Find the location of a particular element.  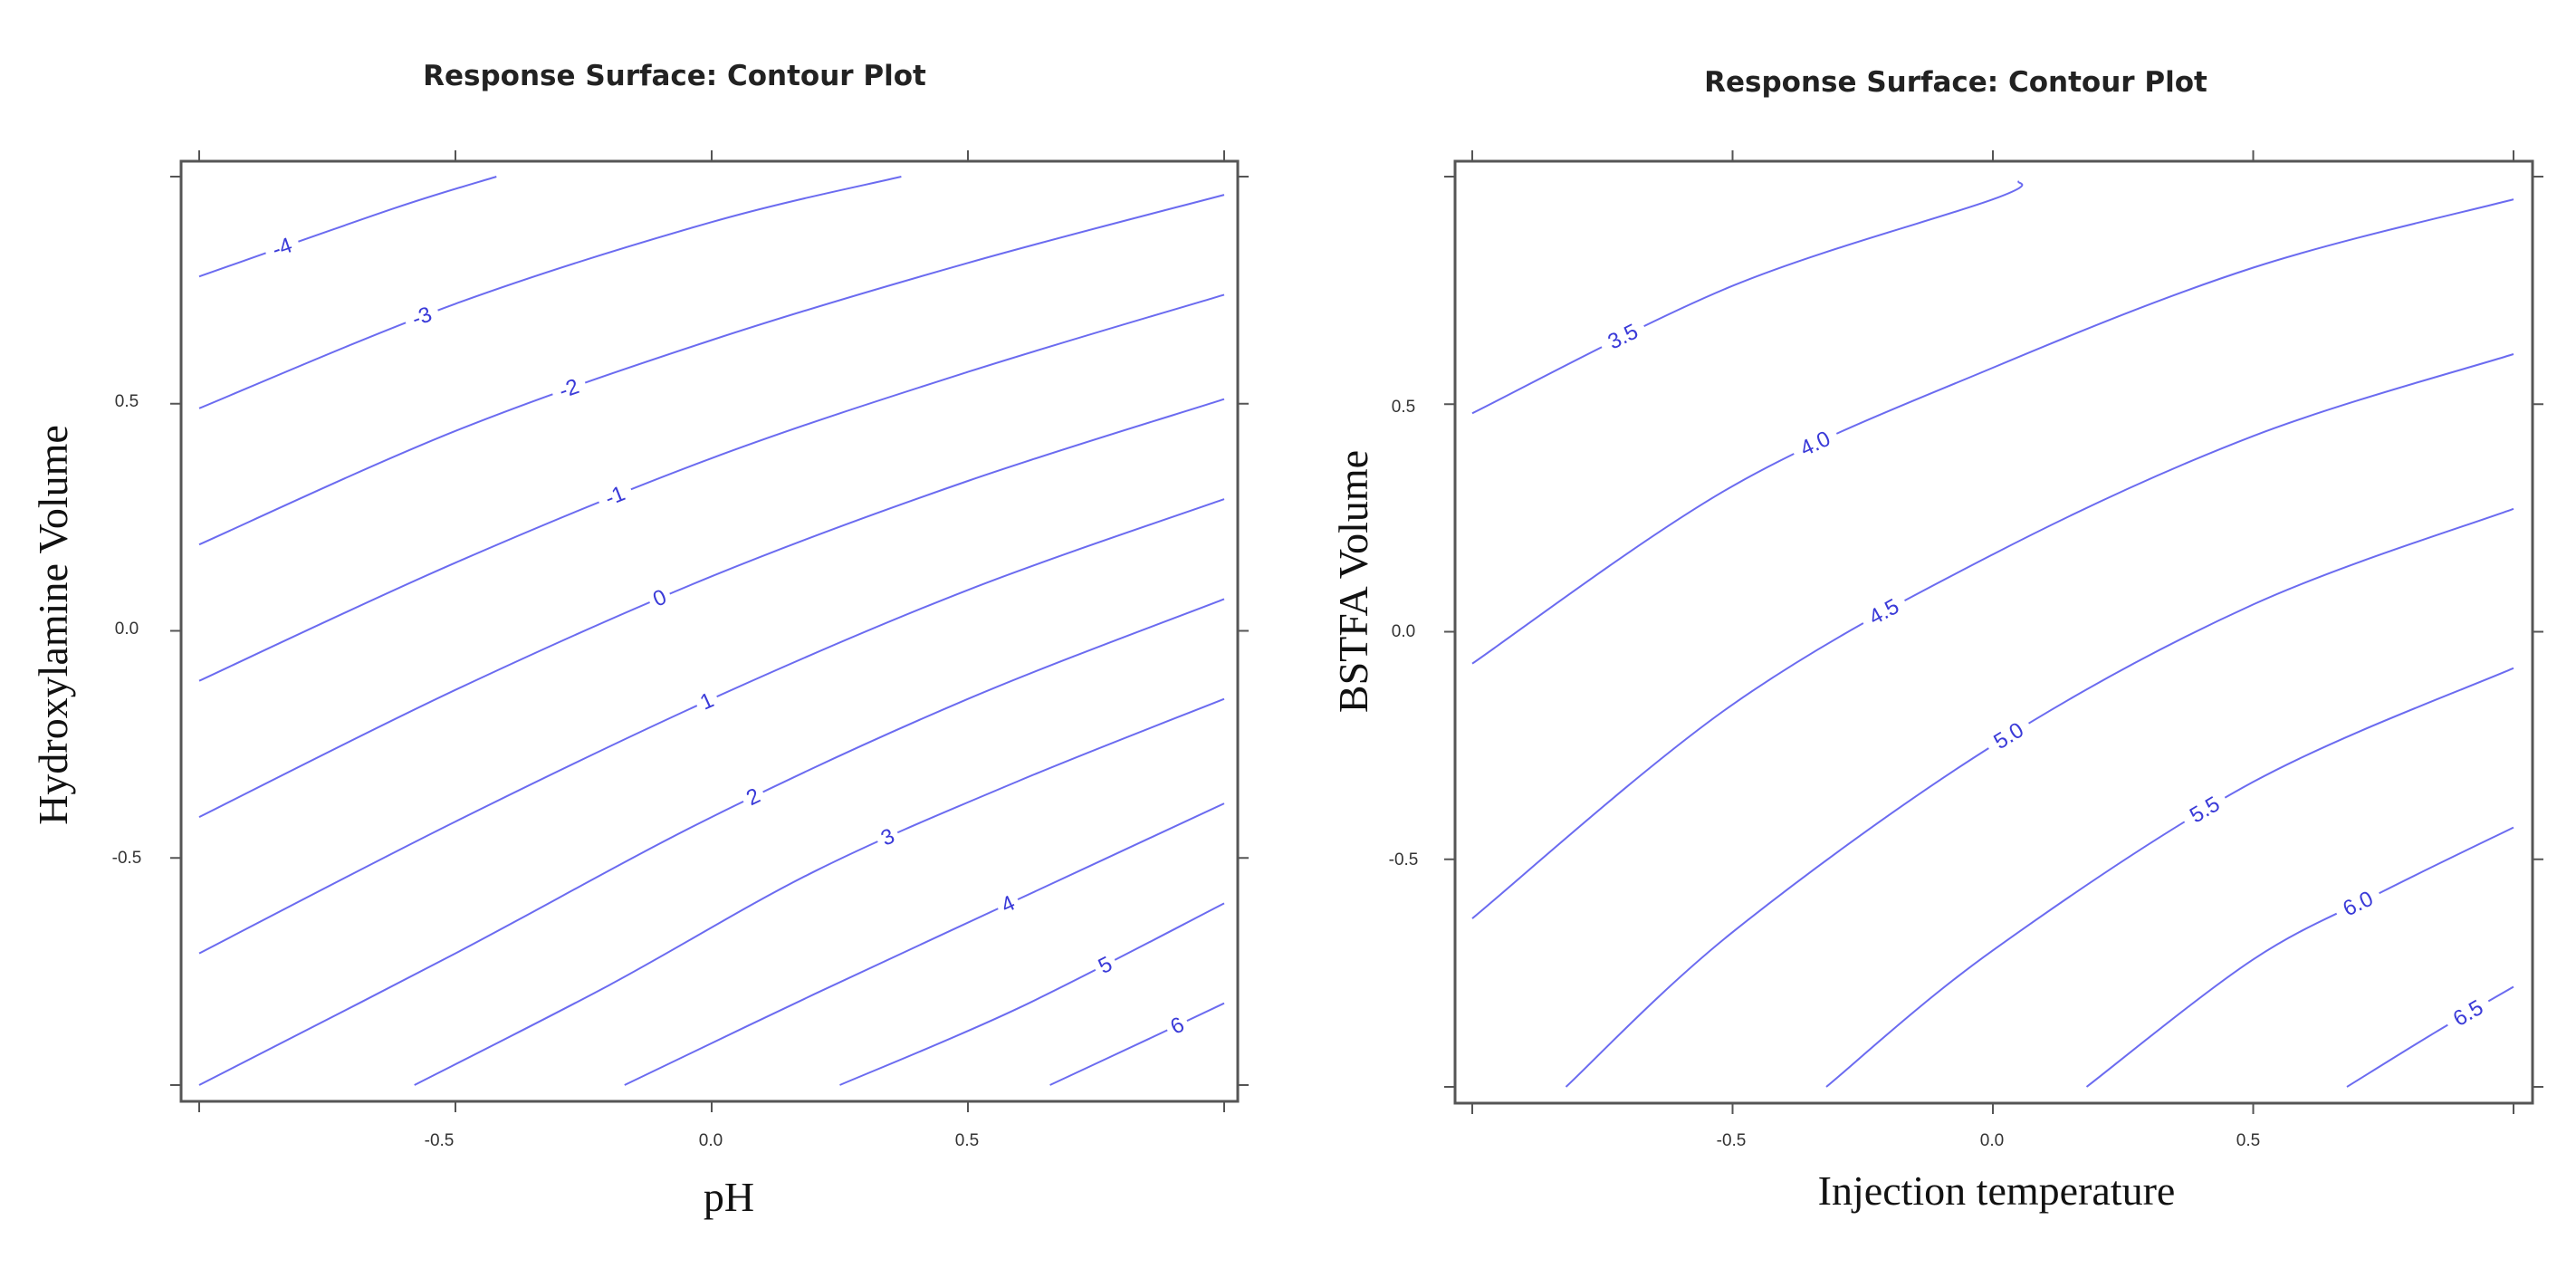

x-axis-title: Injection temperature is located at coordinates (1997, 1190).